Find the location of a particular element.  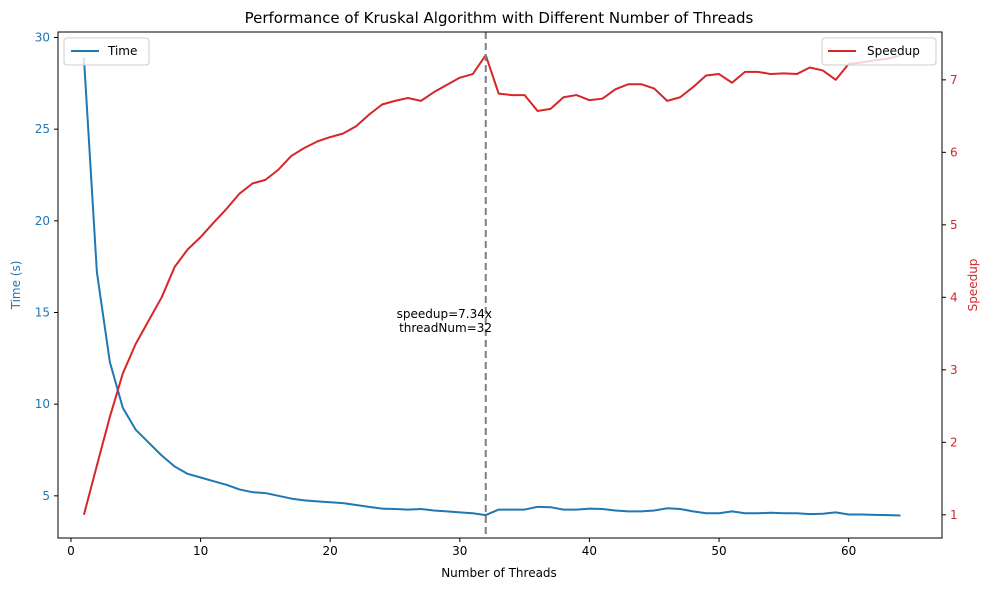

legend-speedup-box is located at coordinates (879, 51).